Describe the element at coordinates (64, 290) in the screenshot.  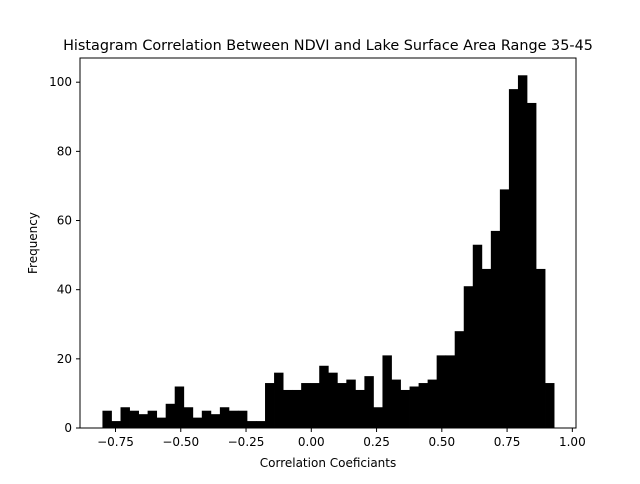
I see `y-tick-label: 40` at that location.